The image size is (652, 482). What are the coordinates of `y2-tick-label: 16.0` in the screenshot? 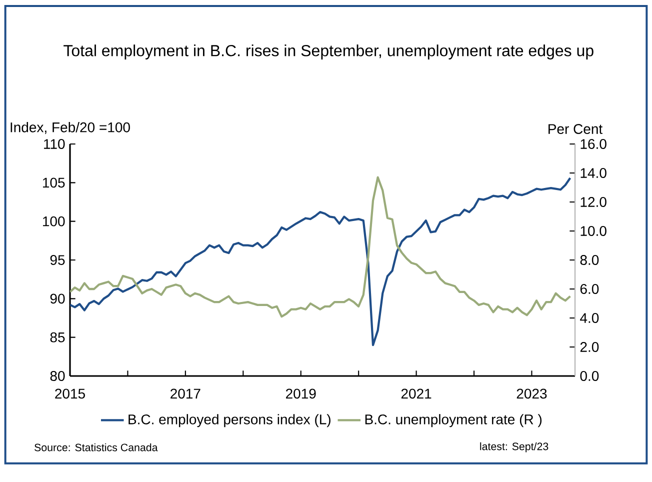 It's located at (593, 144).